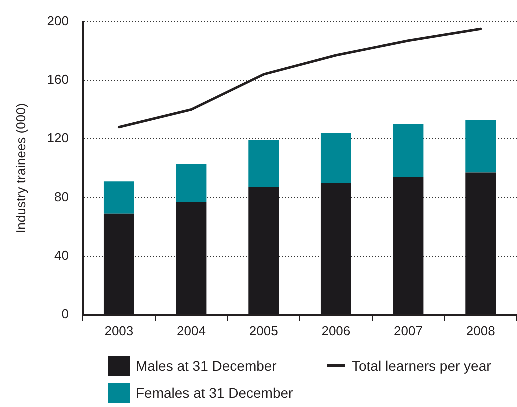 The image size is (517, 407). I want to click on y-tick-label: 40, so click(61, 255).